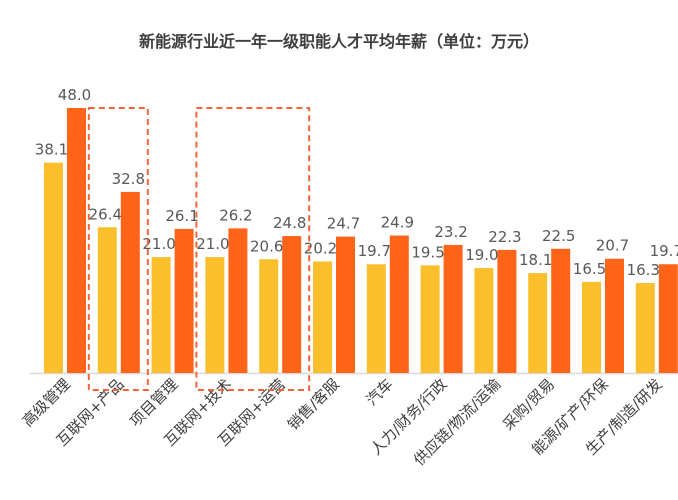 Image resolution: width=678 pixels, height=500 pixels. What do you see at coordinates (481, 255) in the screenshot?
I see `data-label: 19.0` at bounding box center [481, 255].